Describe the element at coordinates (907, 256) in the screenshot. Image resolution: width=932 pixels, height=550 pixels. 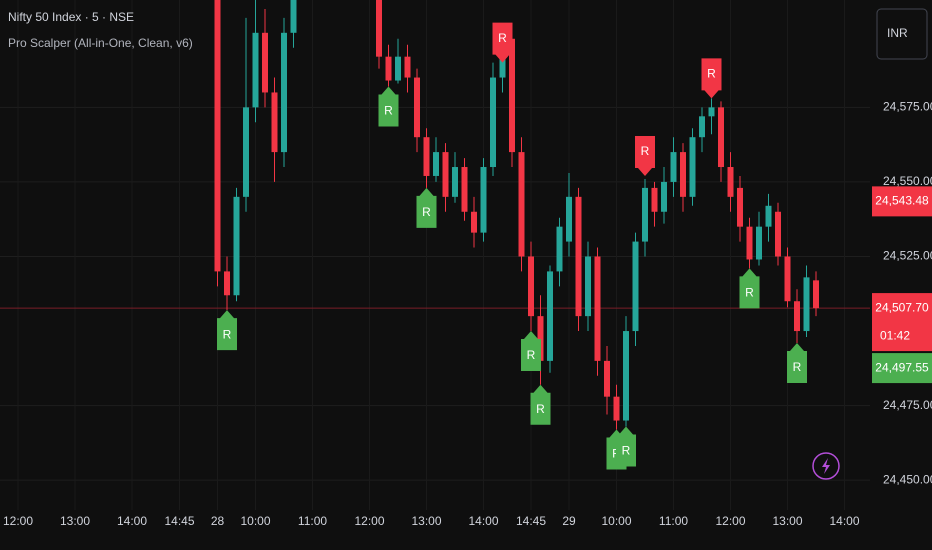
I see `y-tick-label: 24,525.00` at that location.